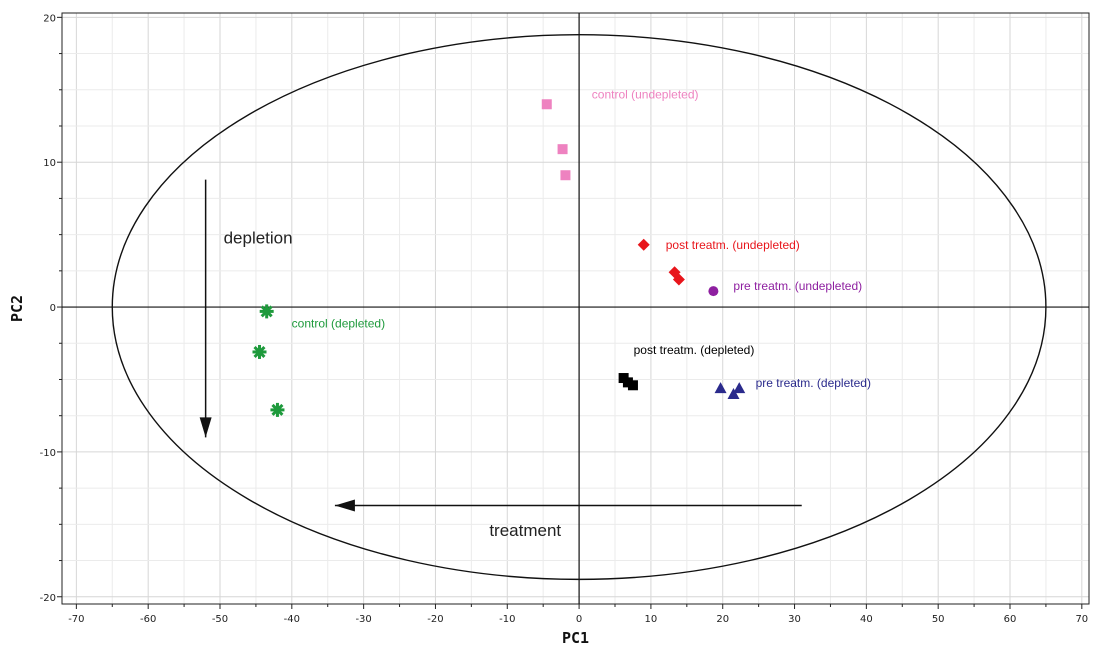 The image size is (1094, 647). I want to click on y-tick-label: 10, so click(49, 163).